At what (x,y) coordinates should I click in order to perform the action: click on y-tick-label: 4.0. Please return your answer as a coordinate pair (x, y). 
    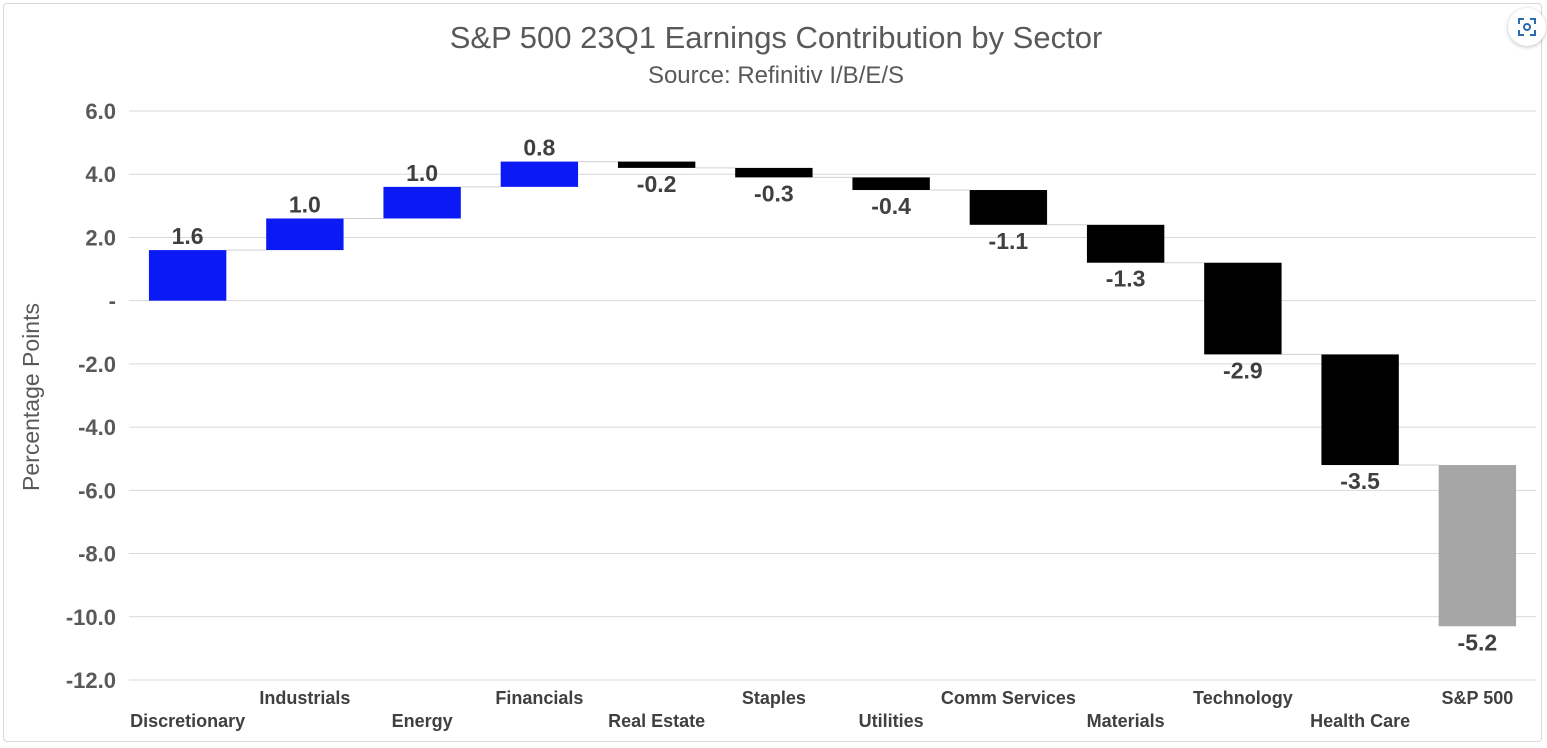
    Looking at the image, I should click on (100, 174).